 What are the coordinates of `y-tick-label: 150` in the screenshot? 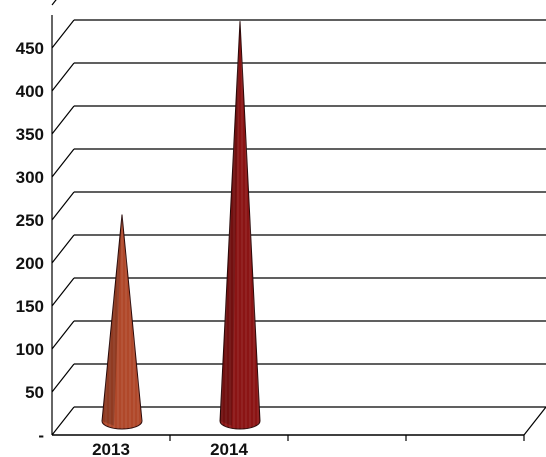 It's located at (30, 306).